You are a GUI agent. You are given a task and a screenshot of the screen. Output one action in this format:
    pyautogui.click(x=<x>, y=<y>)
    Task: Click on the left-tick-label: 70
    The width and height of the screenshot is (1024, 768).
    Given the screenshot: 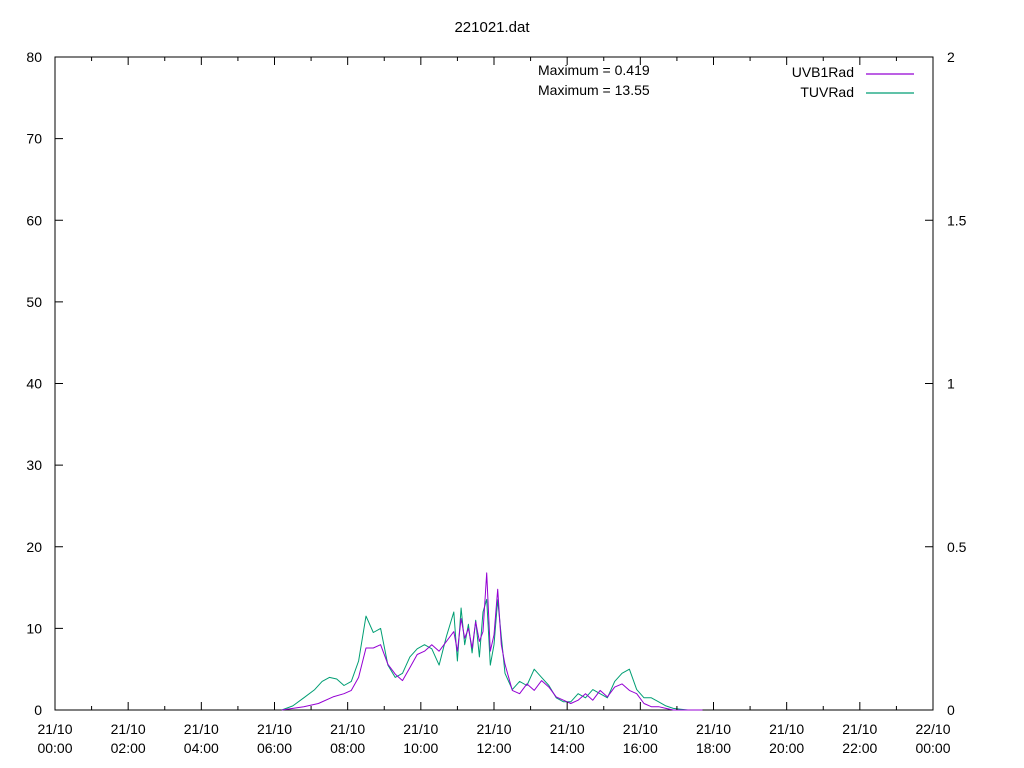 What is the action you would take?
    pyautogui.click(x=34, y=139)
    